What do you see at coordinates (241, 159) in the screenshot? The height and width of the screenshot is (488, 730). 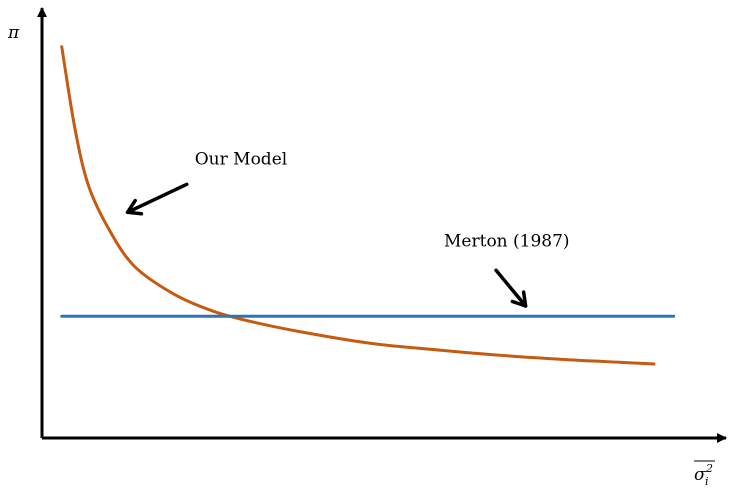 I see `annotation-label-0: Our Model` at bounding box center [241, 159].